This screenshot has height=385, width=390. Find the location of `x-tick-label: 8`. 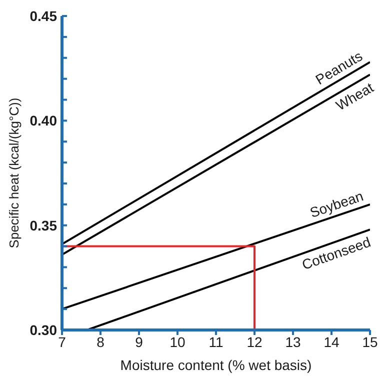

x-tick-label: 8 is located at coordinates (100, 342).